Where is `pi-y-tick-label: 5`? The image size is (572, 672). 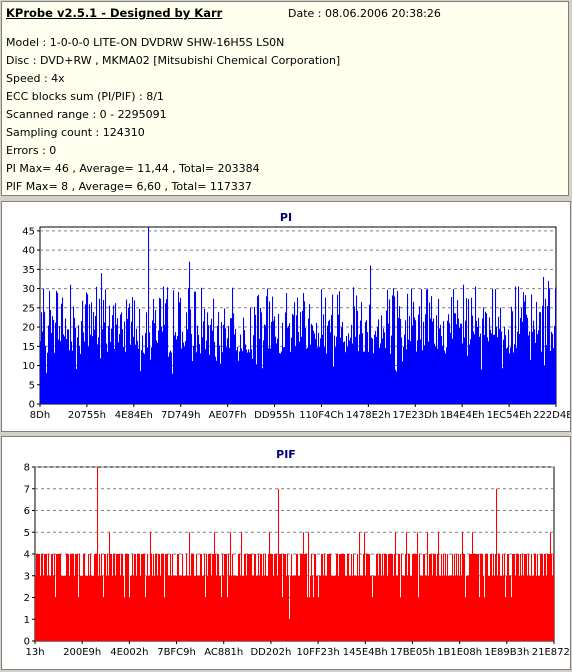
pi-y-tick-label: 5 is located at coordinates (32, 385).